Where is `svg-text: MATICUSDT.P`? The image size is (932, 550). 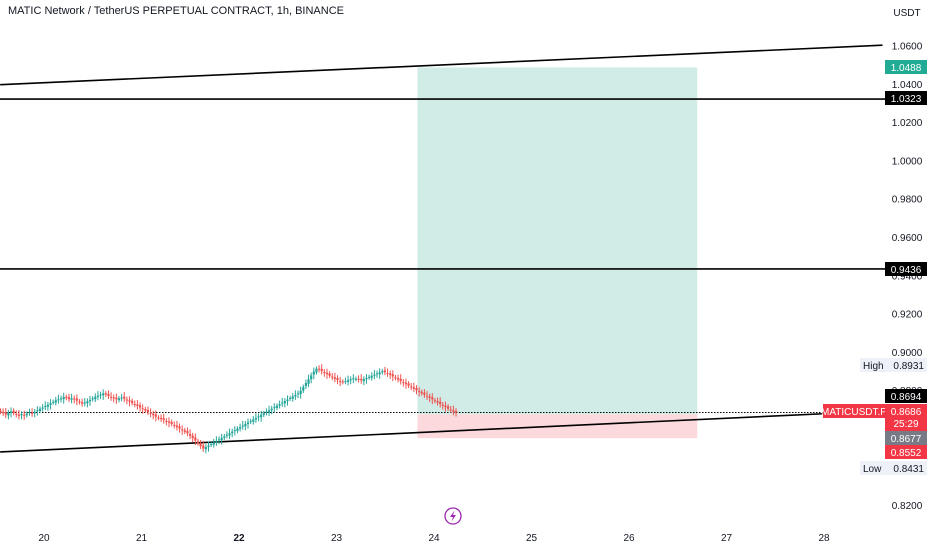
svg-text: MATICUSDT.P is located at coordinates (854, 412).